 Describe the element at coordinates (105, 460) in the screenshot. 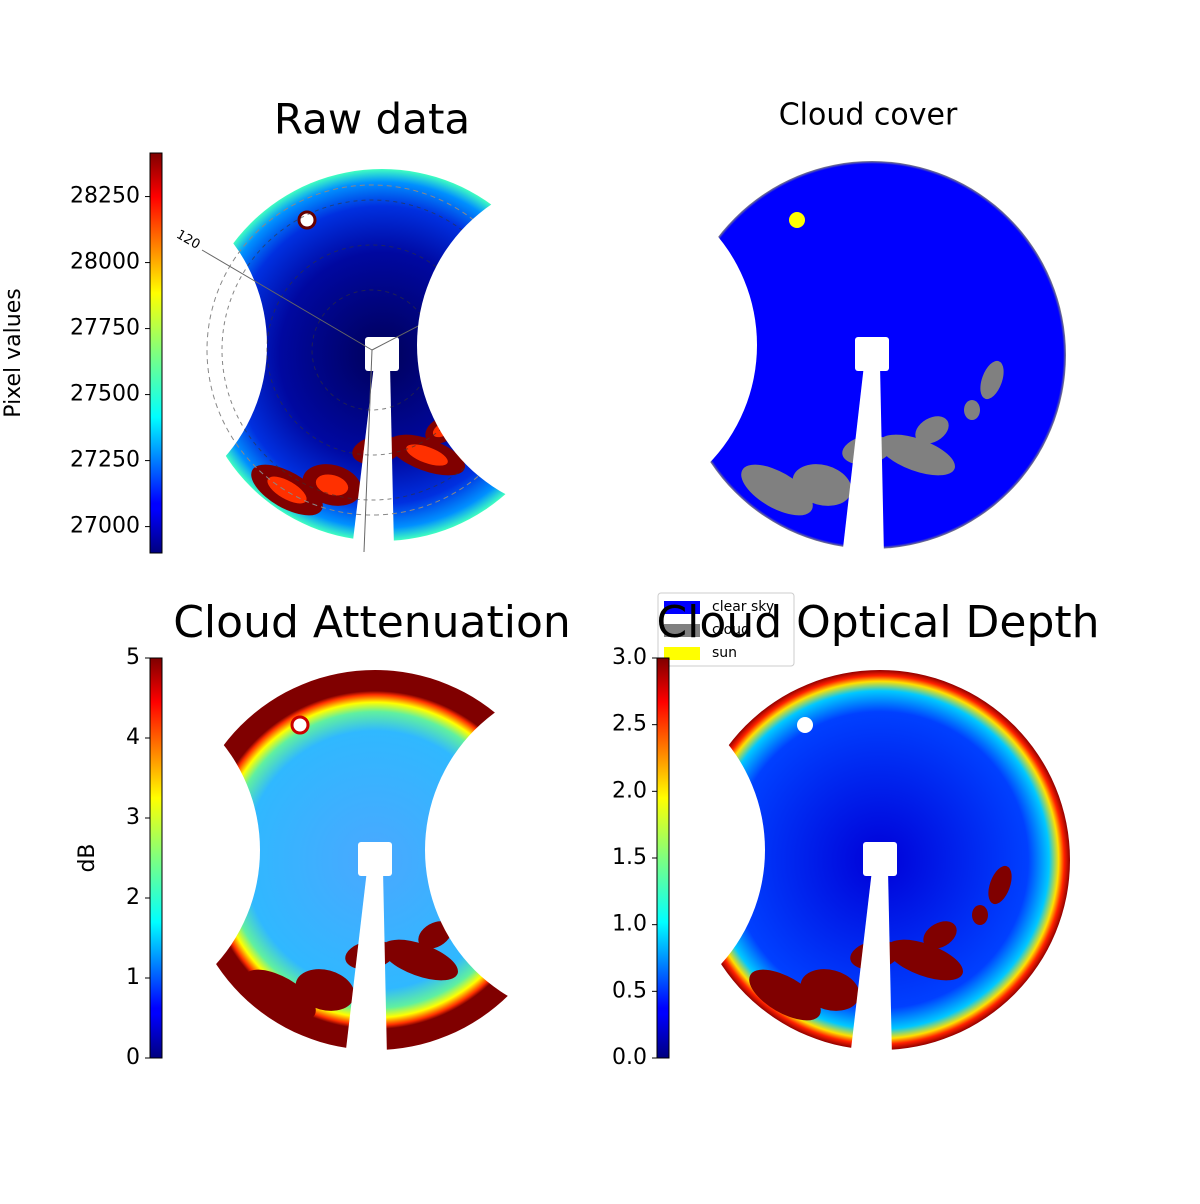

I see `colorbar-tick-label: 27250` at that location.